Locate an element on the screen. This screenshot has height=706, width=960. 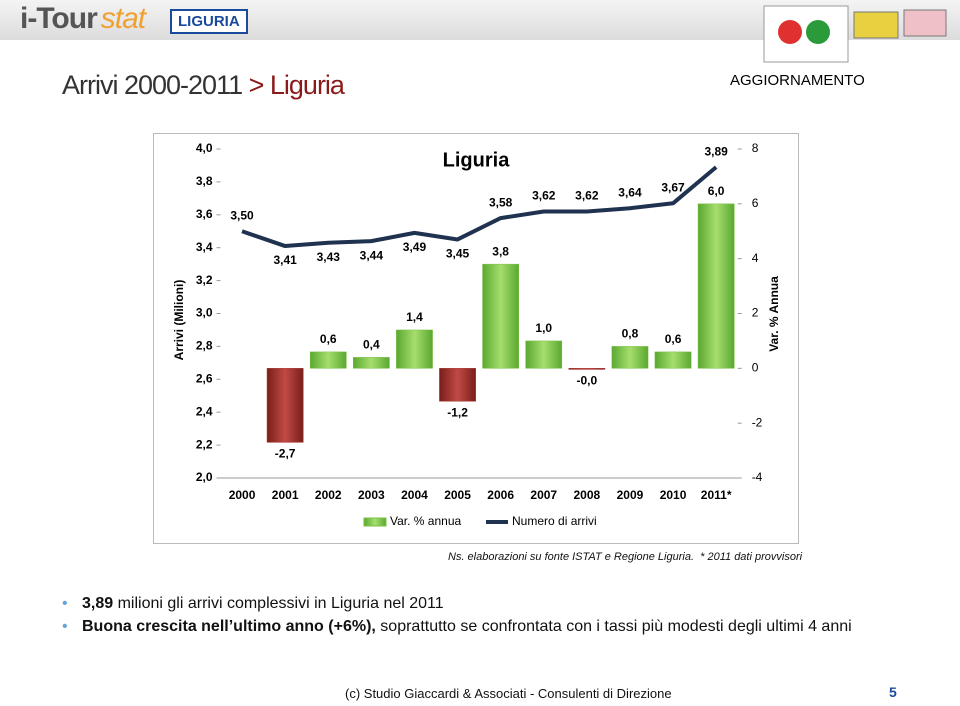
logo: i-Tour stat is located at coordinates (83, 19).